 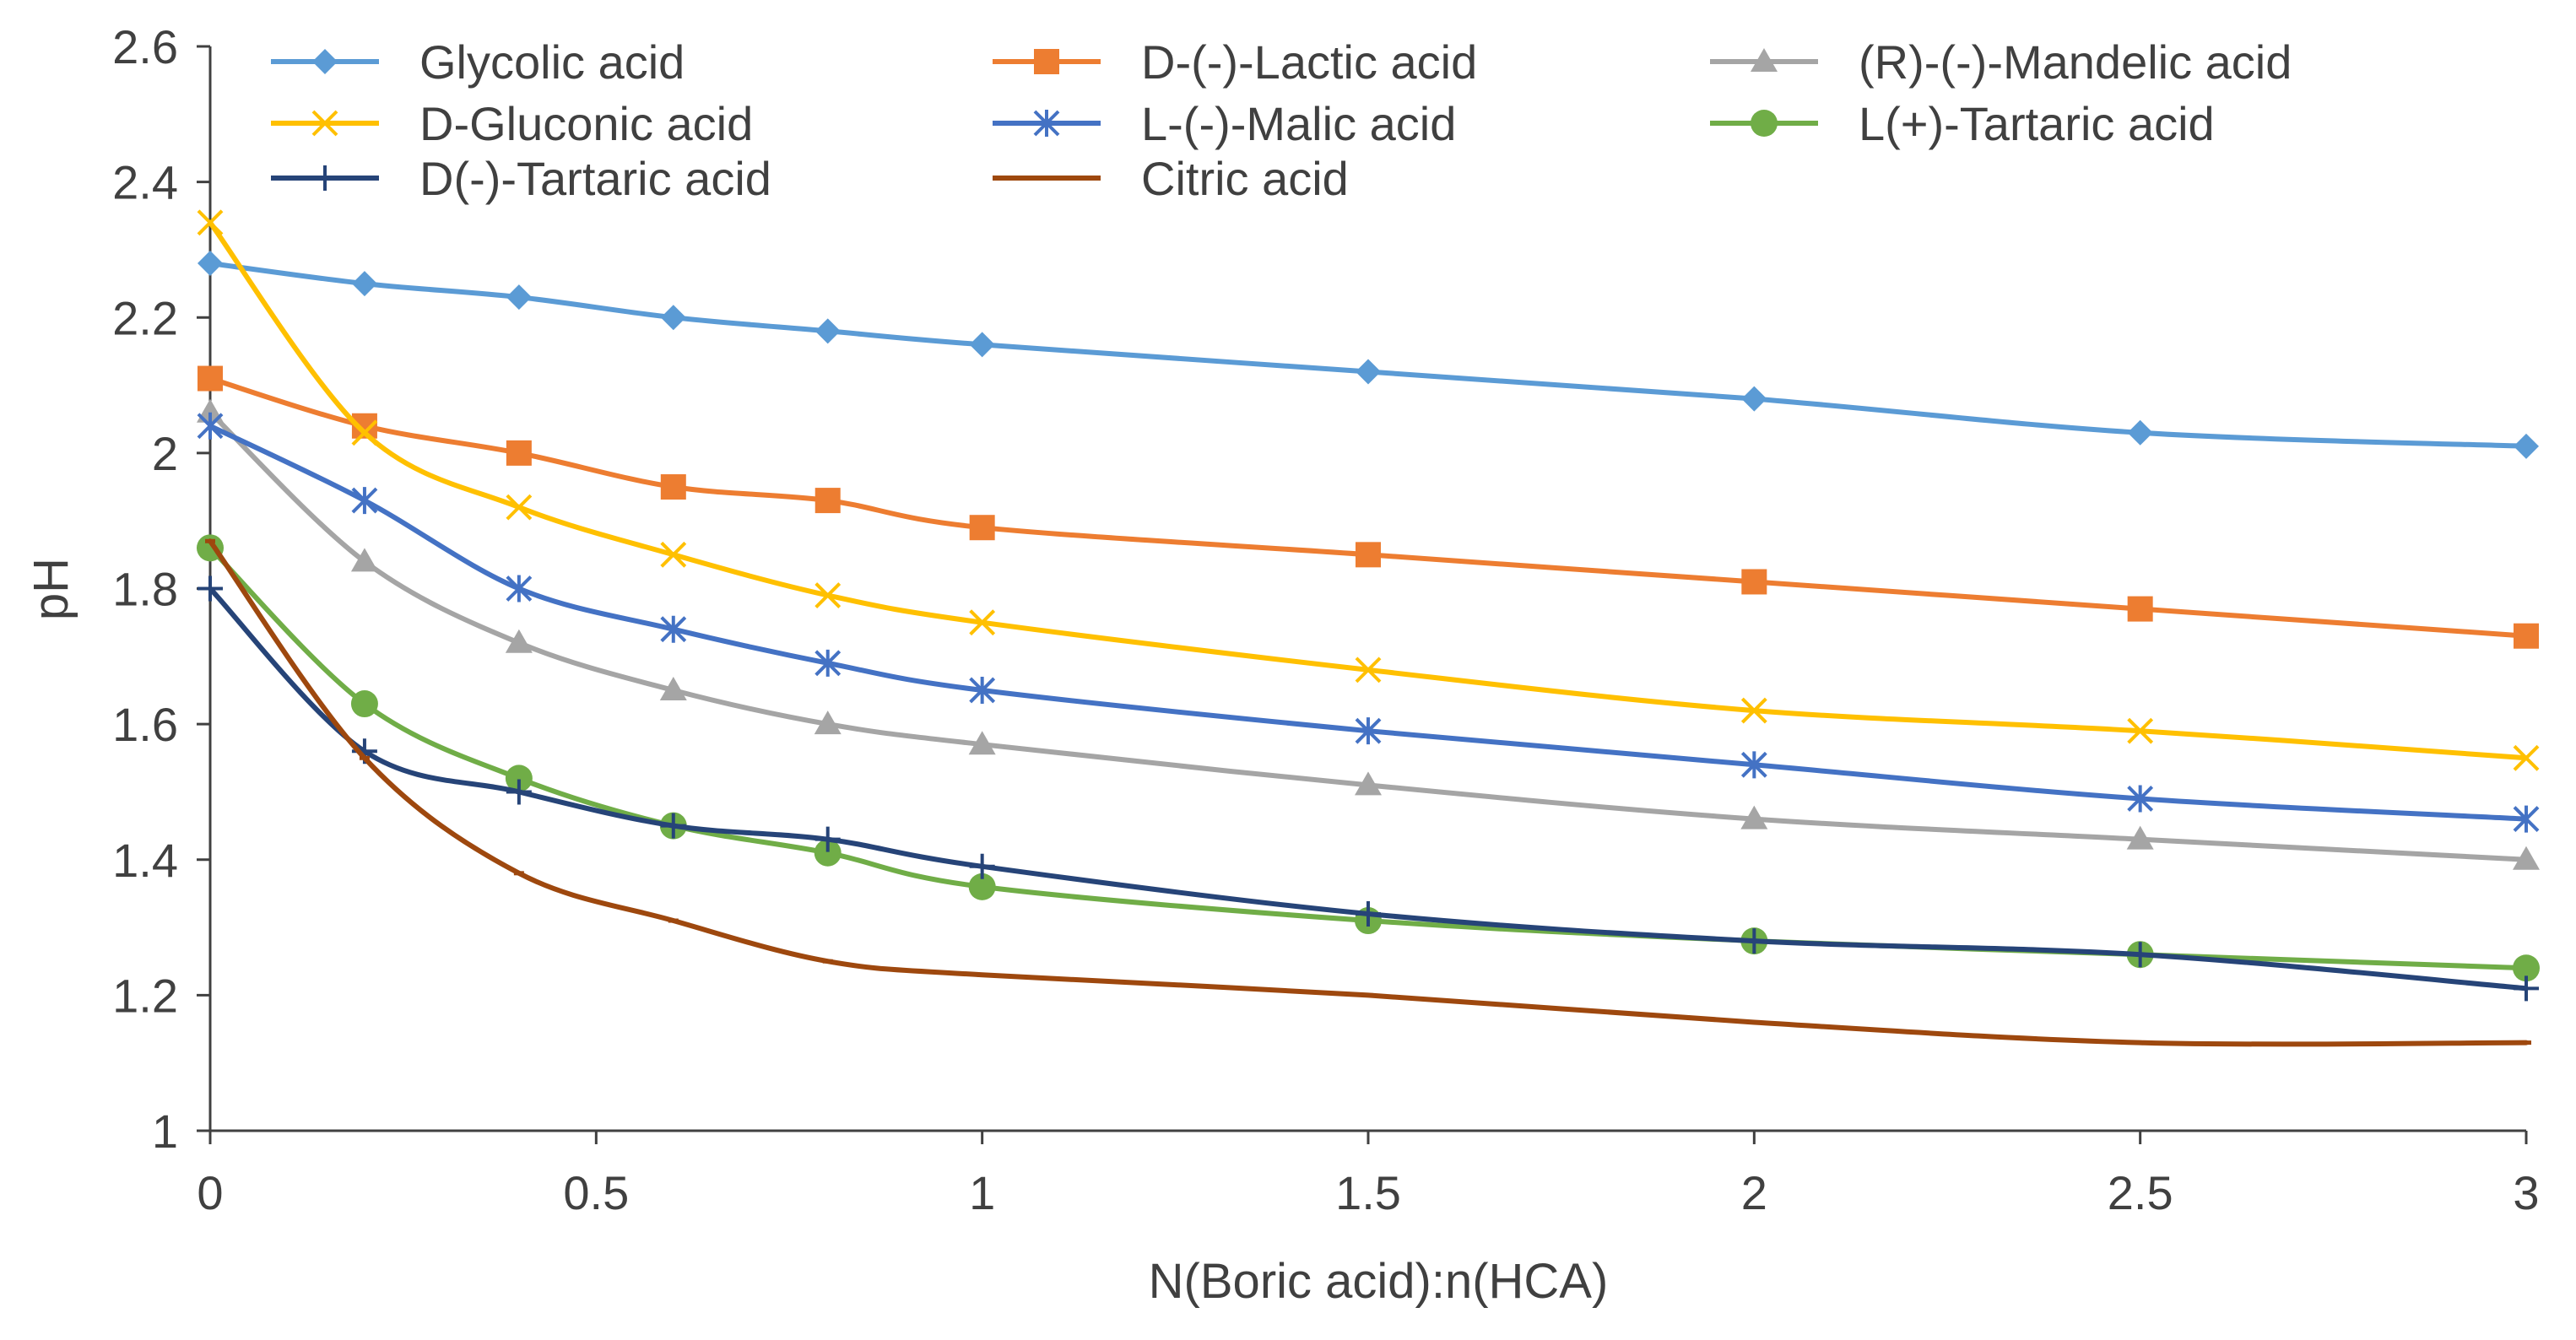 I want to click on legend-label: L(+)-Tartaric acid, so click(x=2037, y=123).